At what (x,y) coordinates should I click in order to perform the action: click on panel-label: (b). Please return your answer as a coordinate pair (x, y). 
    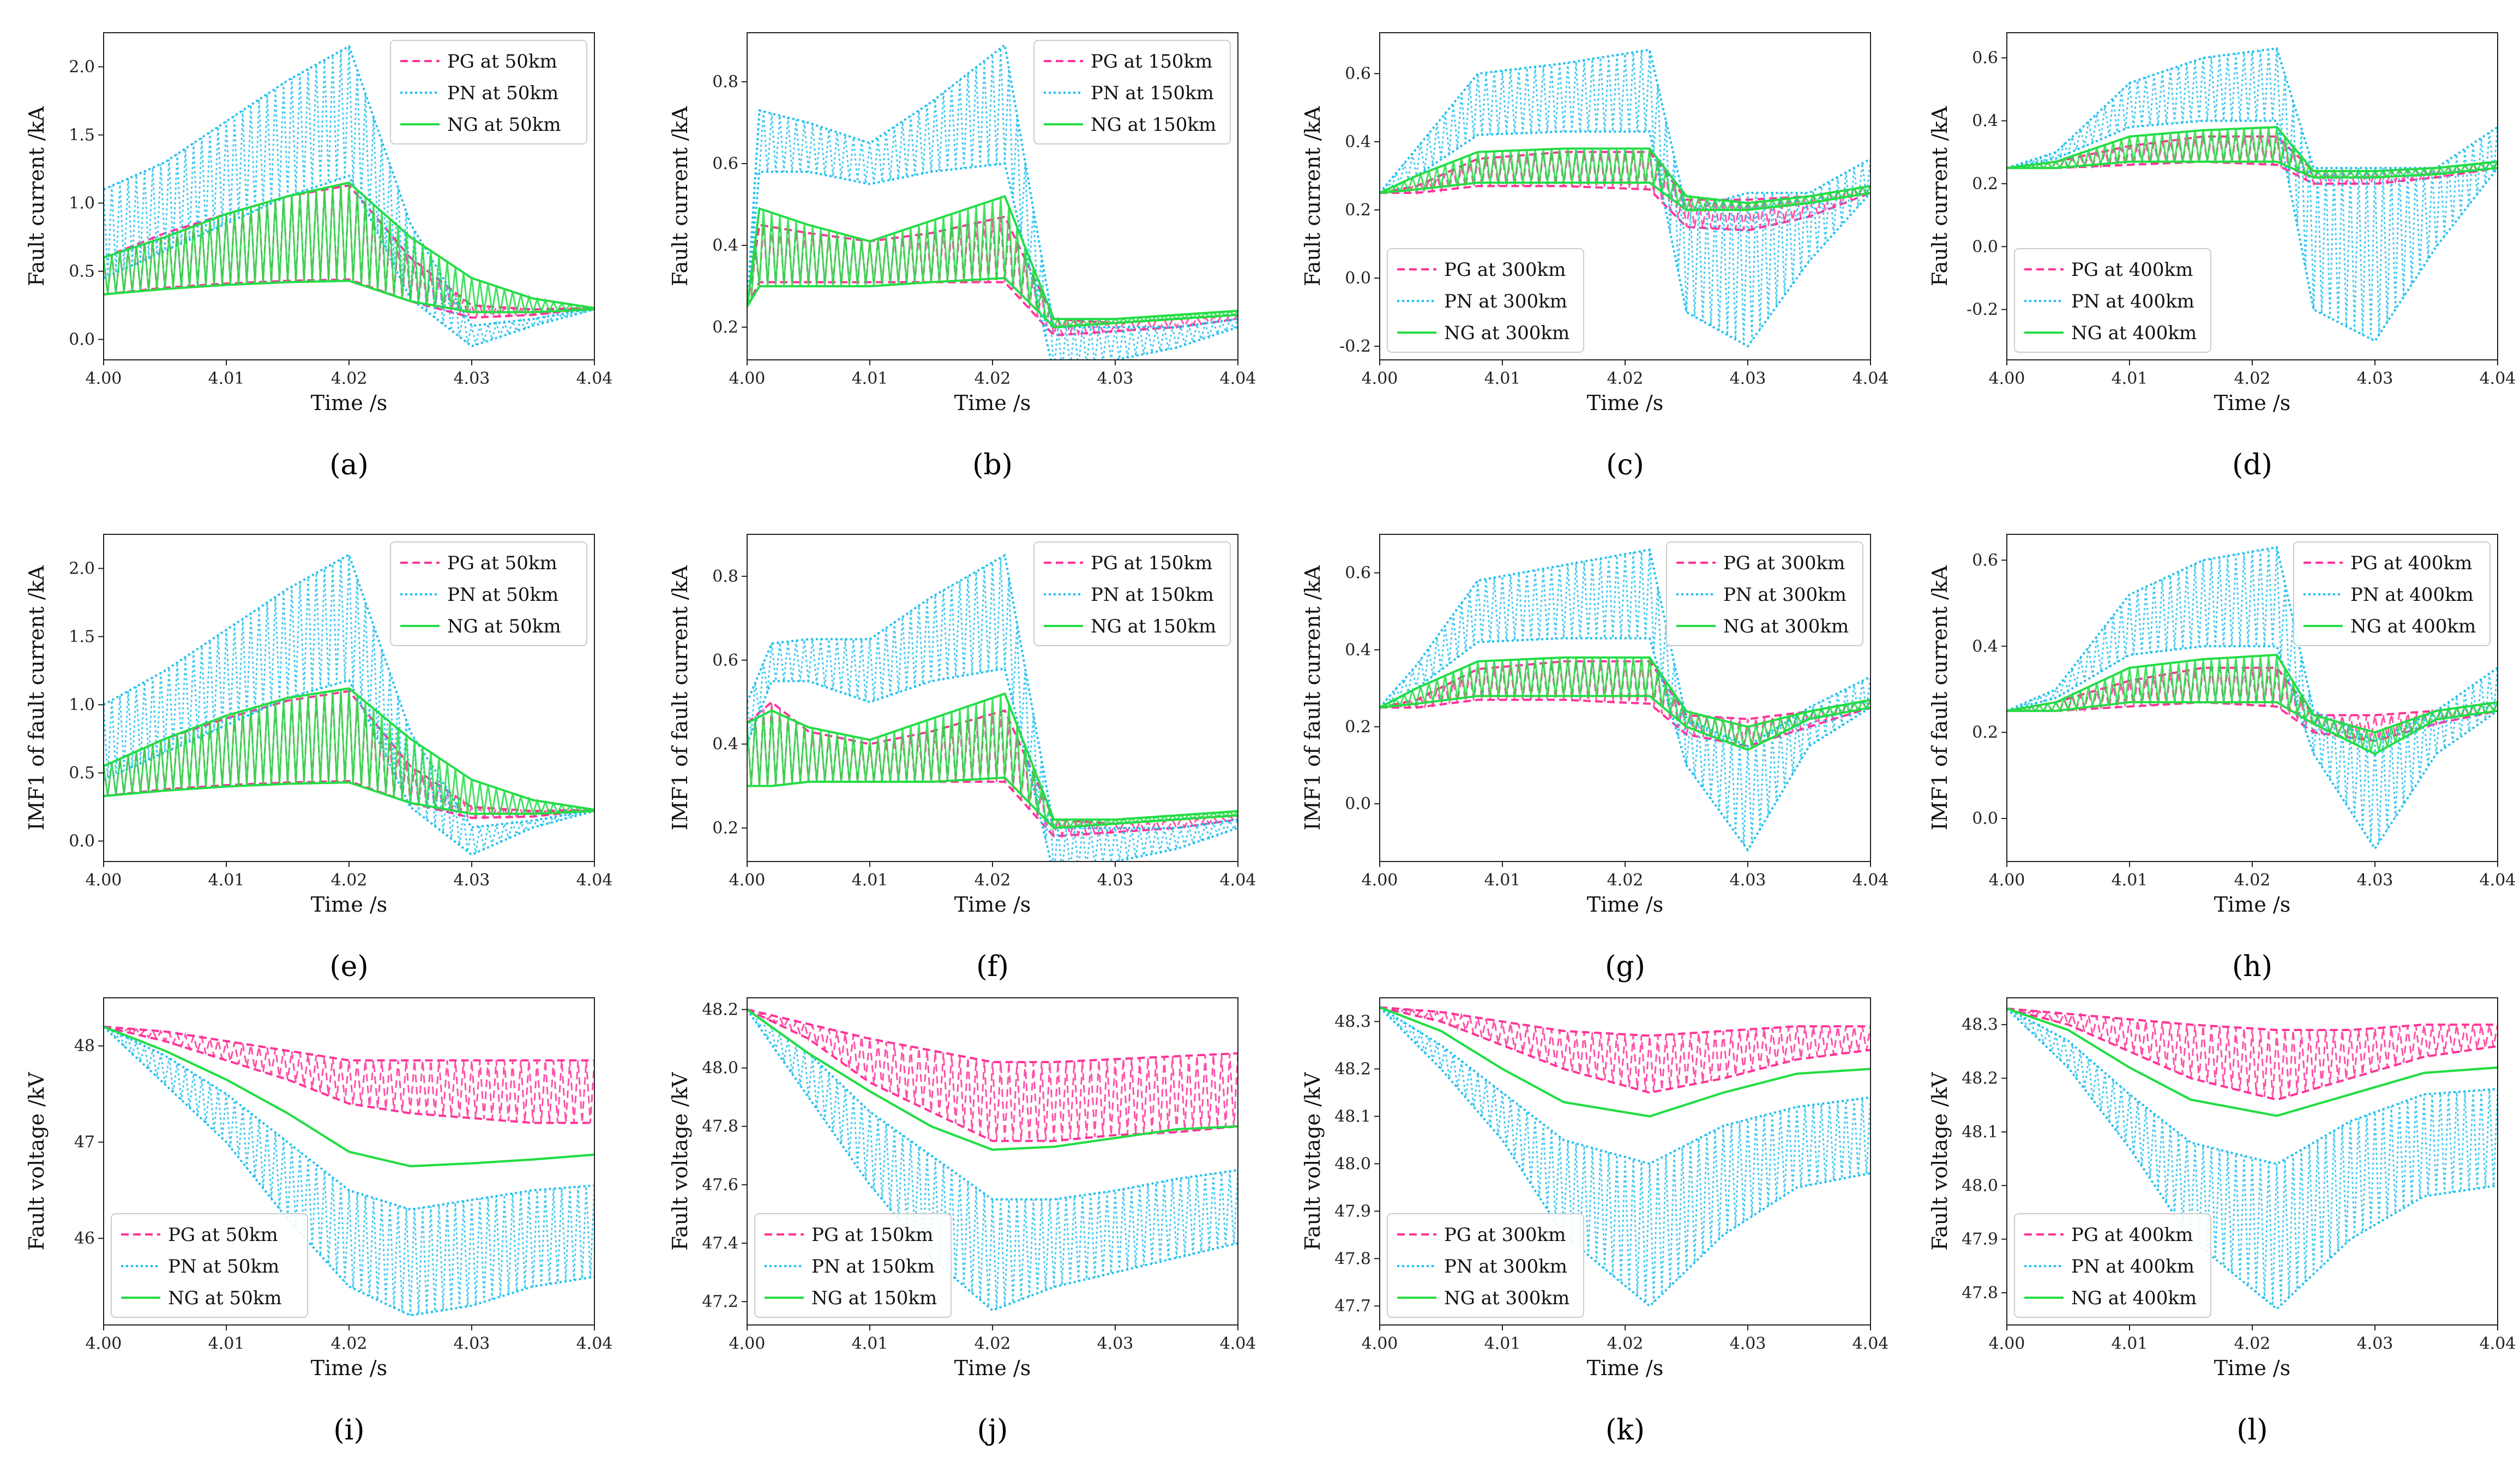
    Looking at the image, I should click on (992, 465).